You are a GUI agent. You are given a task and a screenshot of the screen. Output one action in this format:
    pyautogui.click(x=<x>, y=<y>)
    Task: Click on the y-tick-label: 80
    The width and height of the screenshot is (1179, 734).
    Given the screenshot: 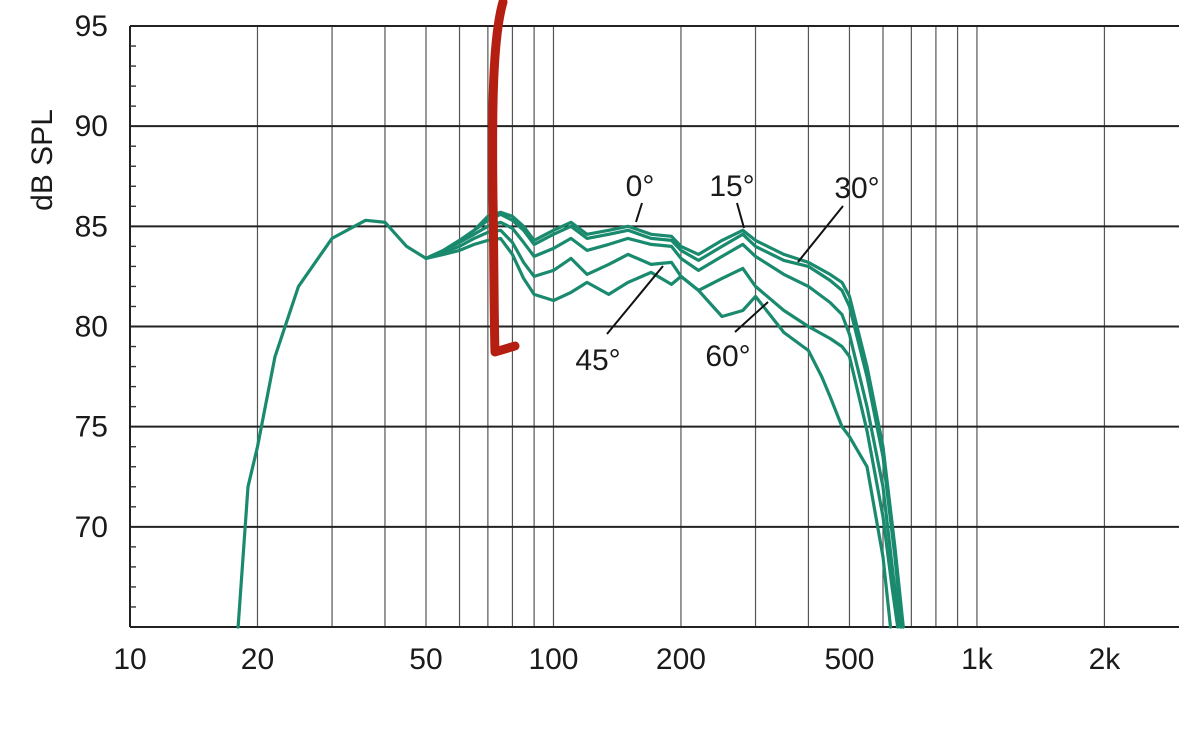 What is the action you would take?
    pyautogui.click(x=91, y=327)
    